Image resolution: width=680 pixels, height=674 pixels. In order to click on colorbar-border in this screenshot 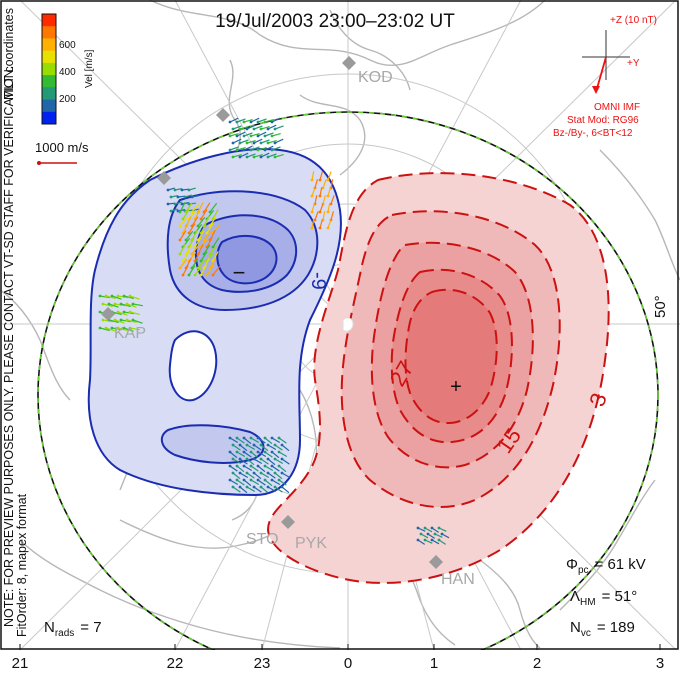, I will do `click(49, 69)`.